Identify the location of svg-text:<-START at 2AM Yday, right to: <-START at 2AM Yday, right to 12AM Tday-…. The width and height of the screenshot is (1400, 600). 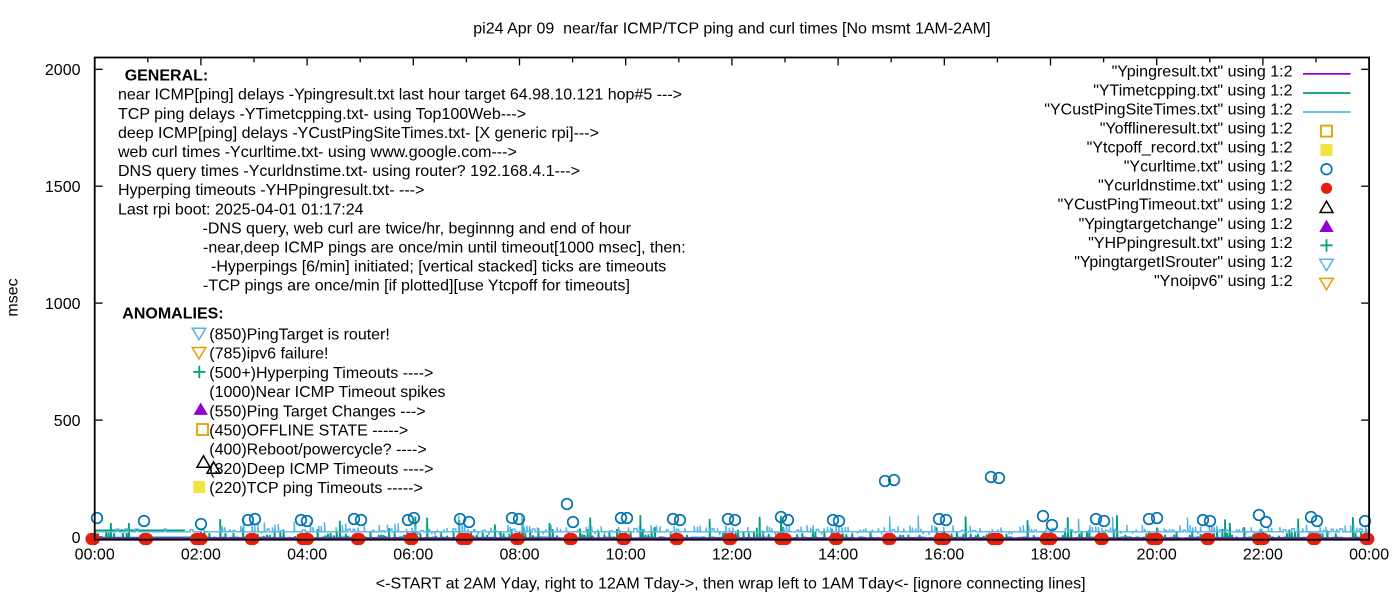
(731, 584).